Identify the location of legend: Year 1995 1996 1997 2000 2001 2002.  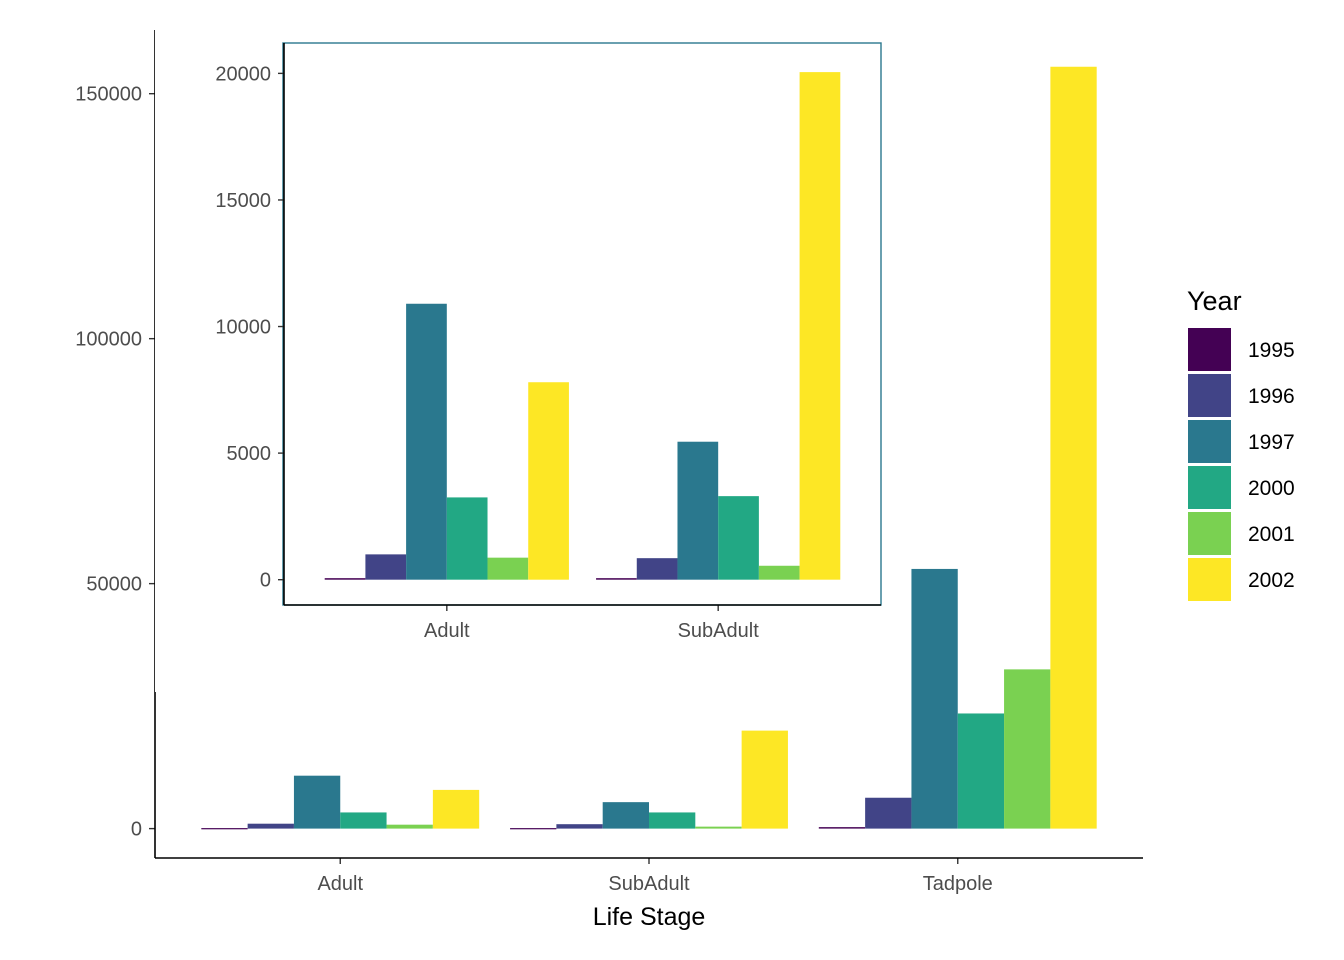
(1241, 443).